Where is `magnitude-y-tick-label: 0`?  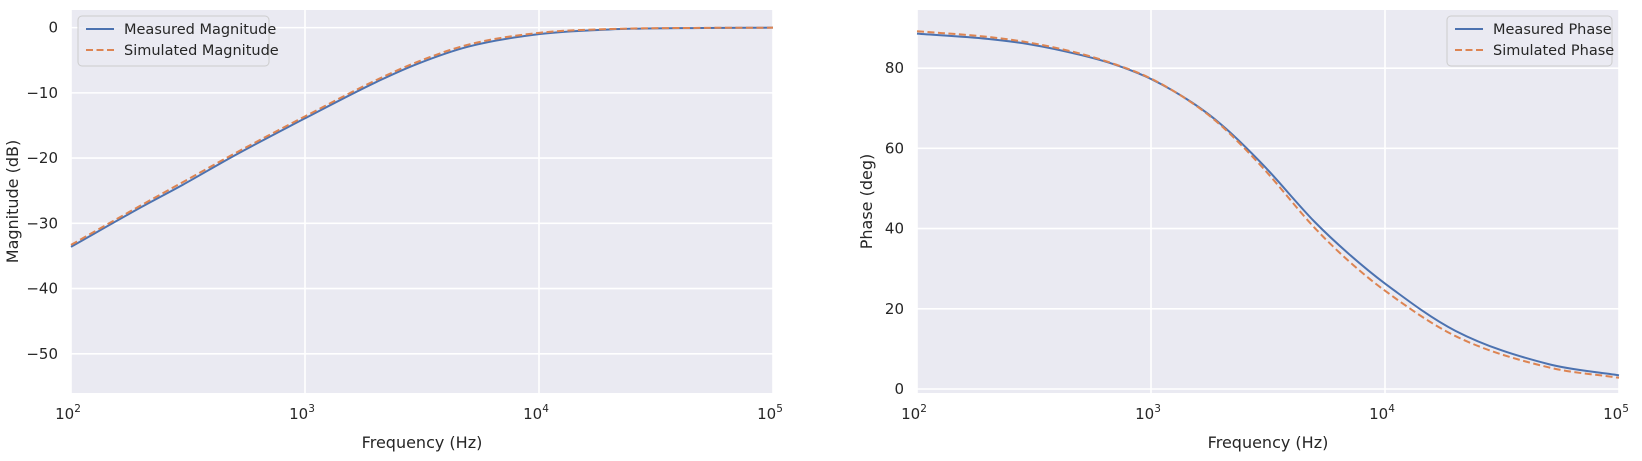 magnitude-y-tick-label: 0 is located at coordinates (53, 28).